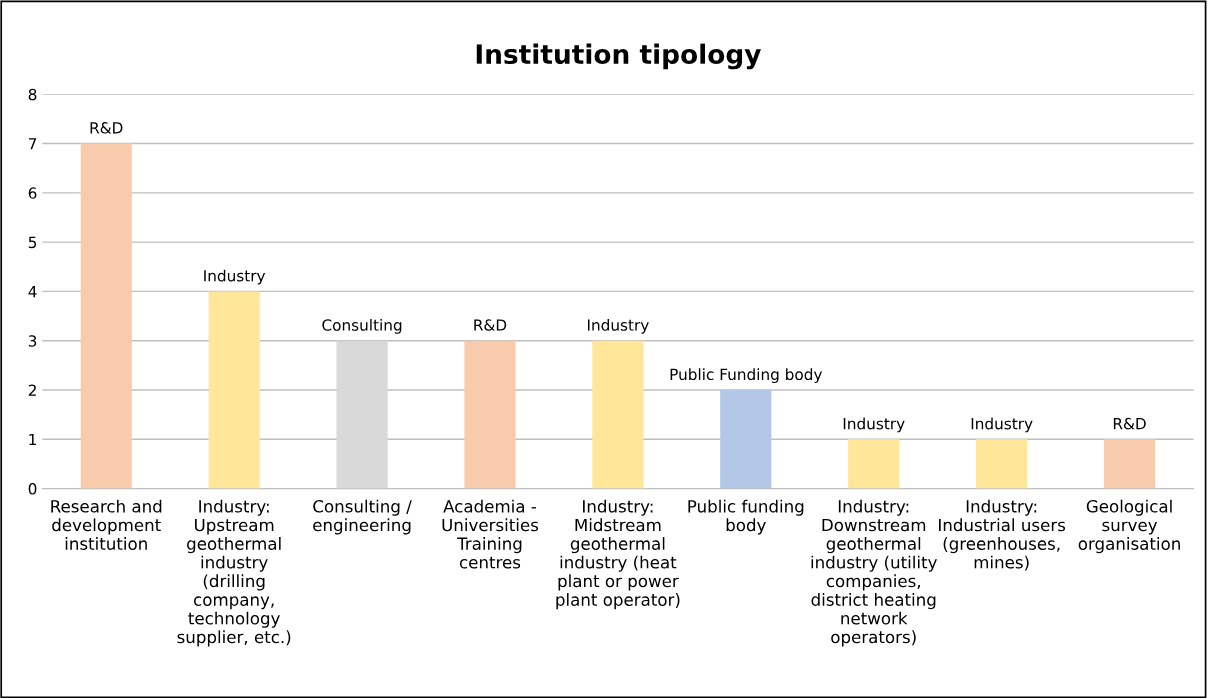  Describe the element at coordinates (32, 292) in the screenshot. I see `y-tick-label: 4` at that location.